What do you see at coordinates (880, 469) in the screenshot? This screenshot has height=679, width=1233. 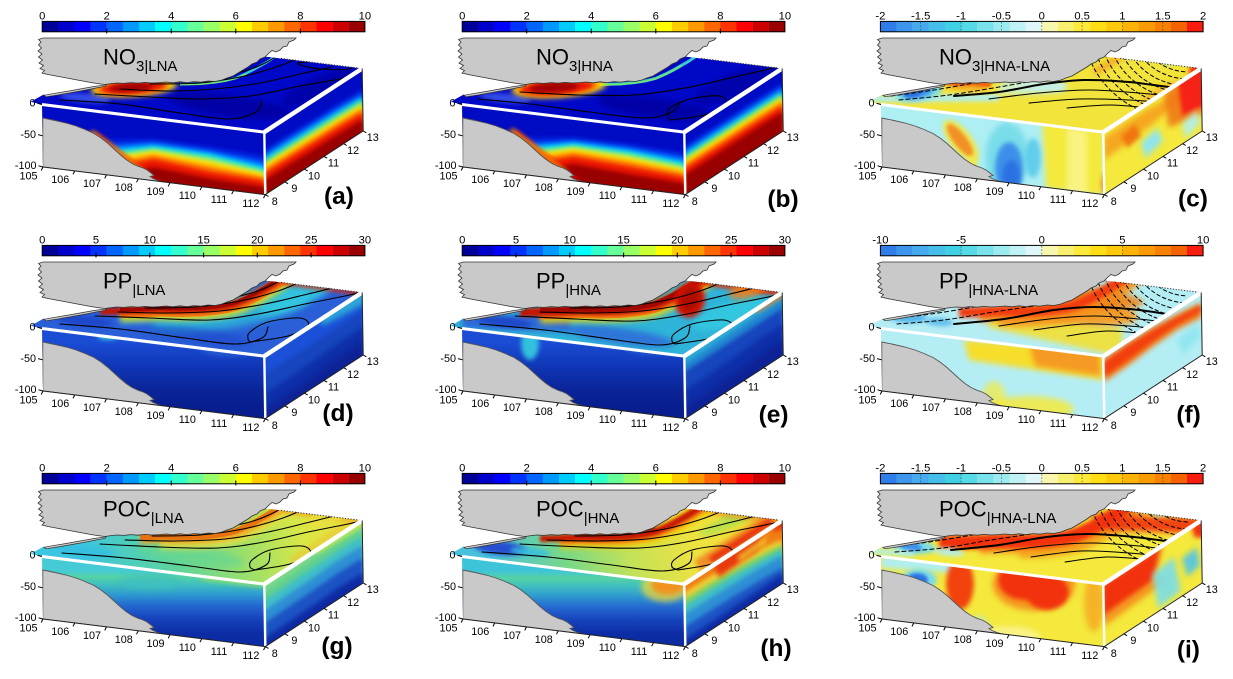 I see `svg-text: -2` at bounding box center [880, 469].